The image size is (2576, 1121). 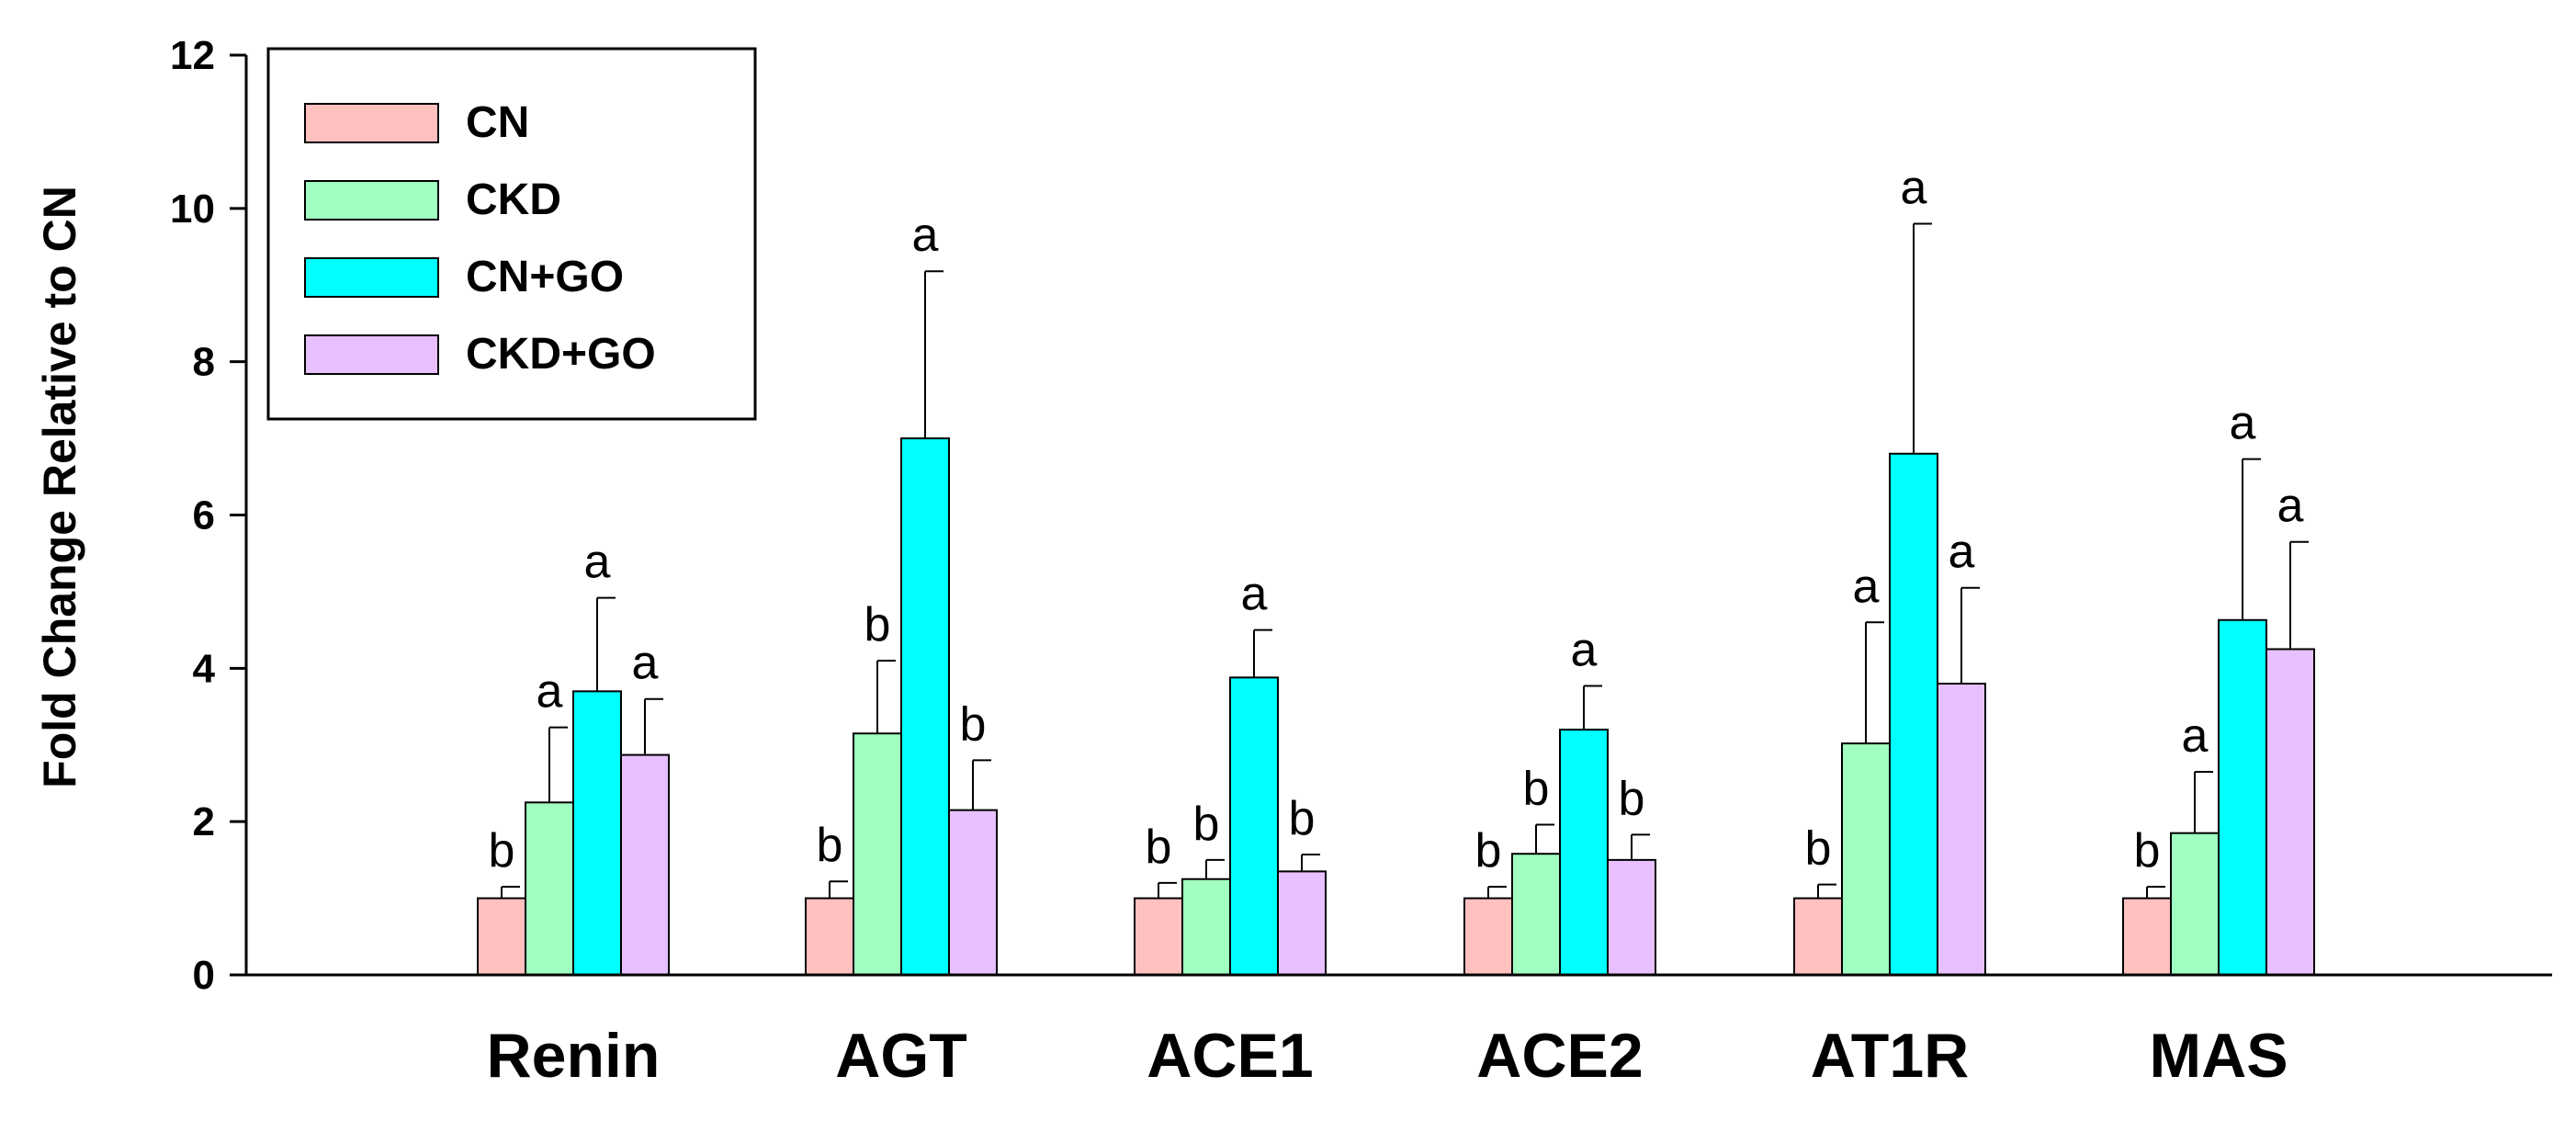 What do you see at coordinates (1230, 1056) in the screenshot?
I see `x-tick-label: ACE1` at bounding box center [1230, 1056].